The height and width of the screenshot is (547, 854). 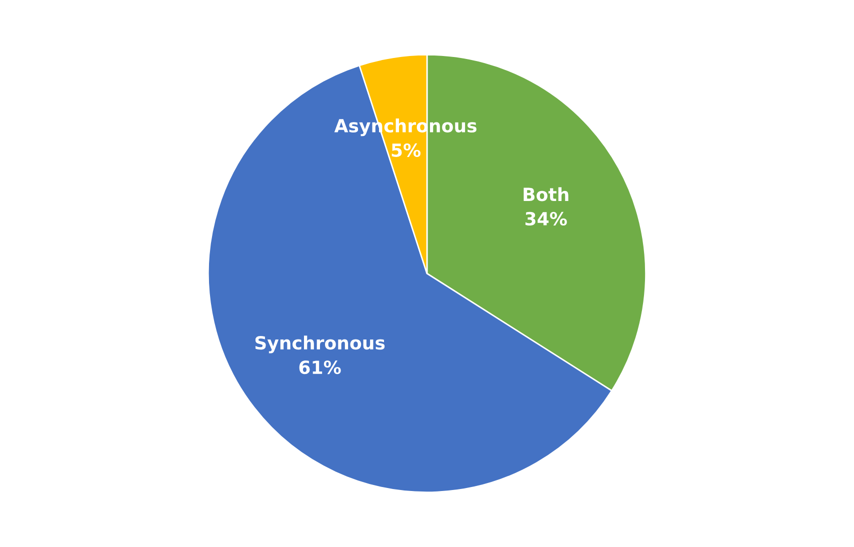 I want to click on data-label: 34%, so click(x=546, y=219).